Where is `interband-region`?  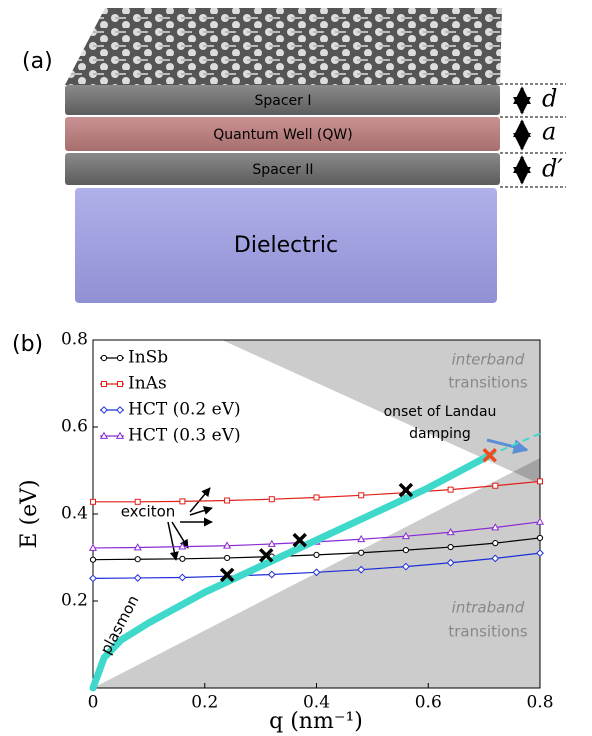
interband-region is located at coordinates (381, 412).